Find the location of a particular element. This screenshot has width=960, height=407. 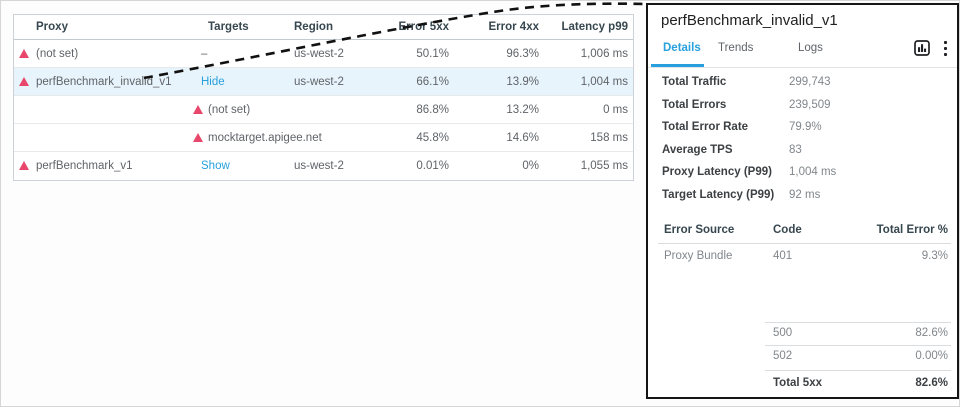

latency-p99-value: 158 ms is located at coordinates (609, 138).